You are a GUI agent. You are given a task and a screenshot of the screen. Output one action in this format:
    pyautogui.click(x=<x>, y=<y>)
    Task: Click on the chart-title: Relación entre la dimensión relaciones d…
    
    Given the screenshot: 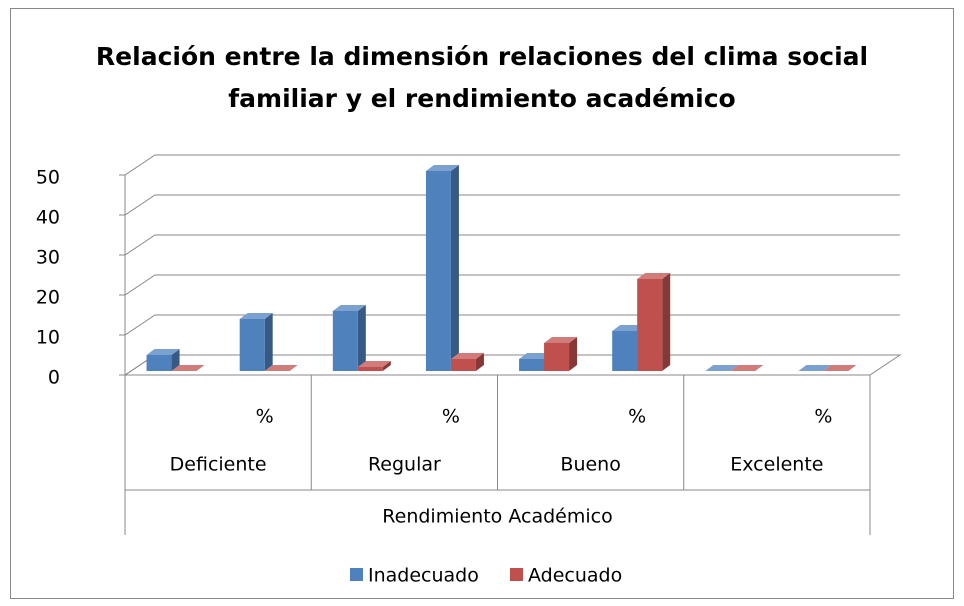 What is the action you would take?
    pyautogui.click(x=482, y=56)
    